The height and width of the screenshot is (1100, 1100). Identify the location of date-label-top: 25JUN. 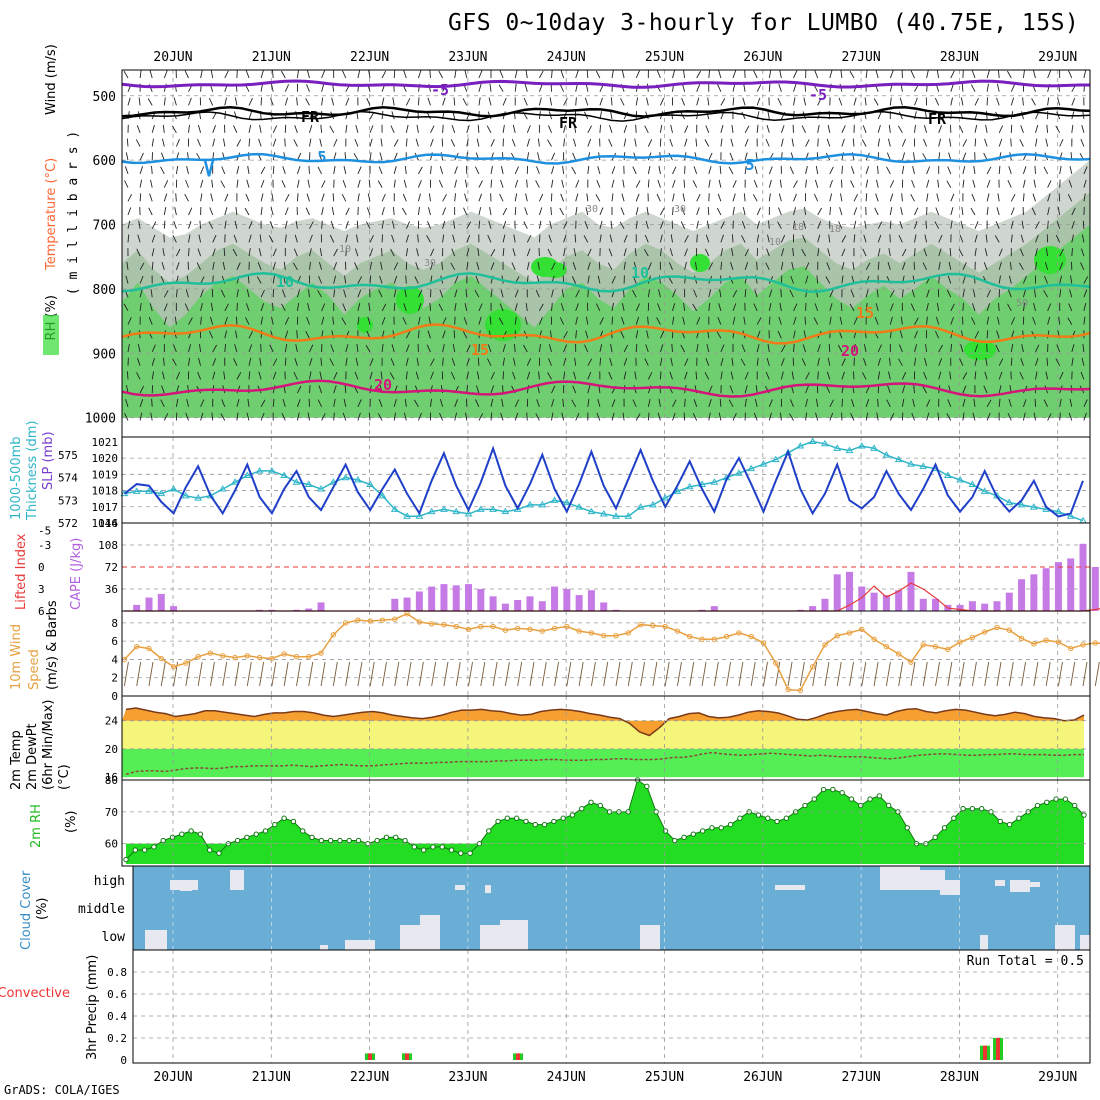
(664, 57).